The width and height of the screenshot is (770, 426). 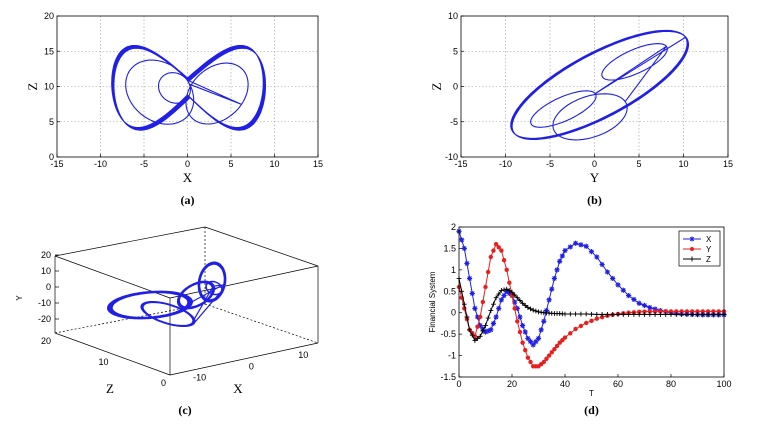 What do you see at coordinates (448, 334) in the screenshot?
I see `y-tick-label: -0.5` at bounding box center [448, 334].